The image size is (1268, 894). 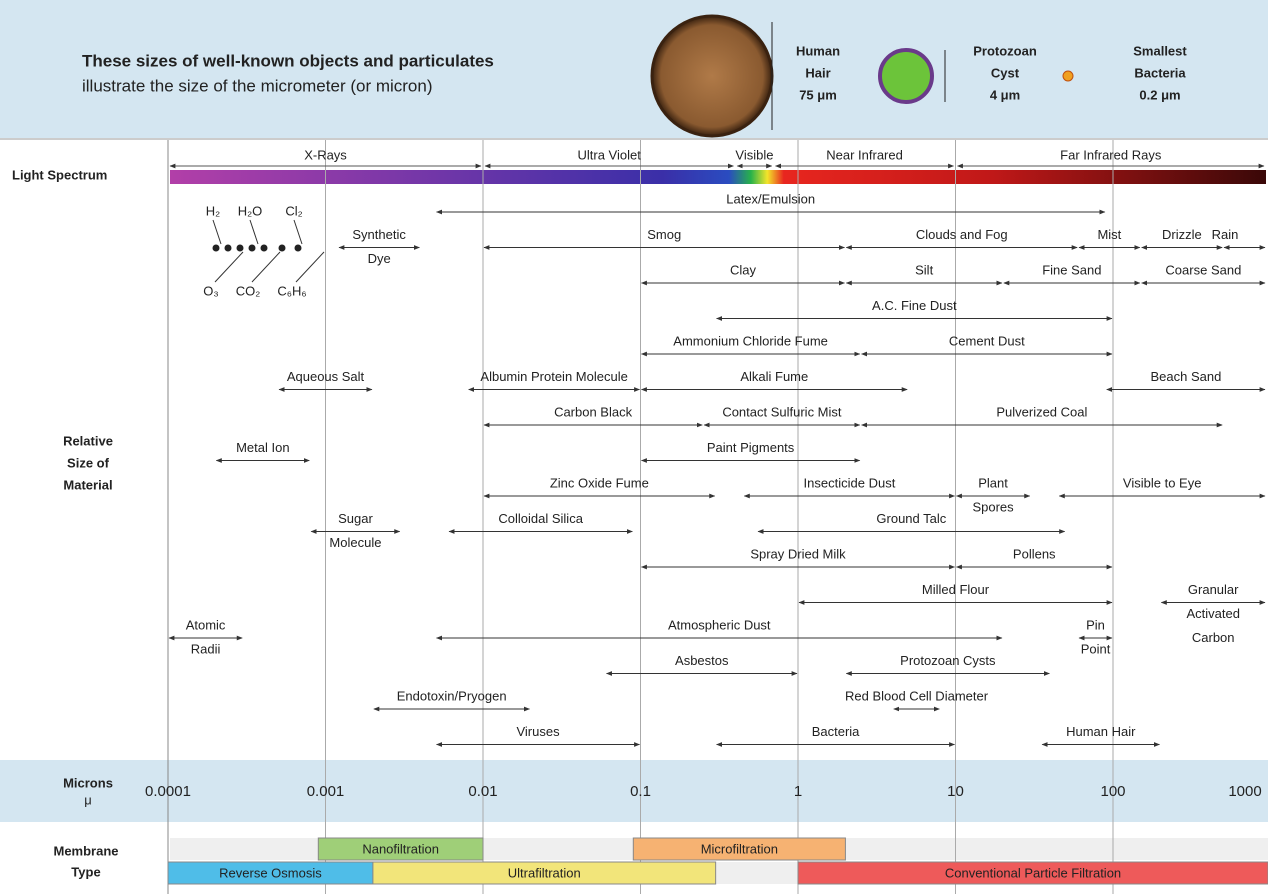 What do you see at coordinates (168, 791) in the screenshot?
I see `x-tick-label: 0.0001` at bounding box center [168, 791].